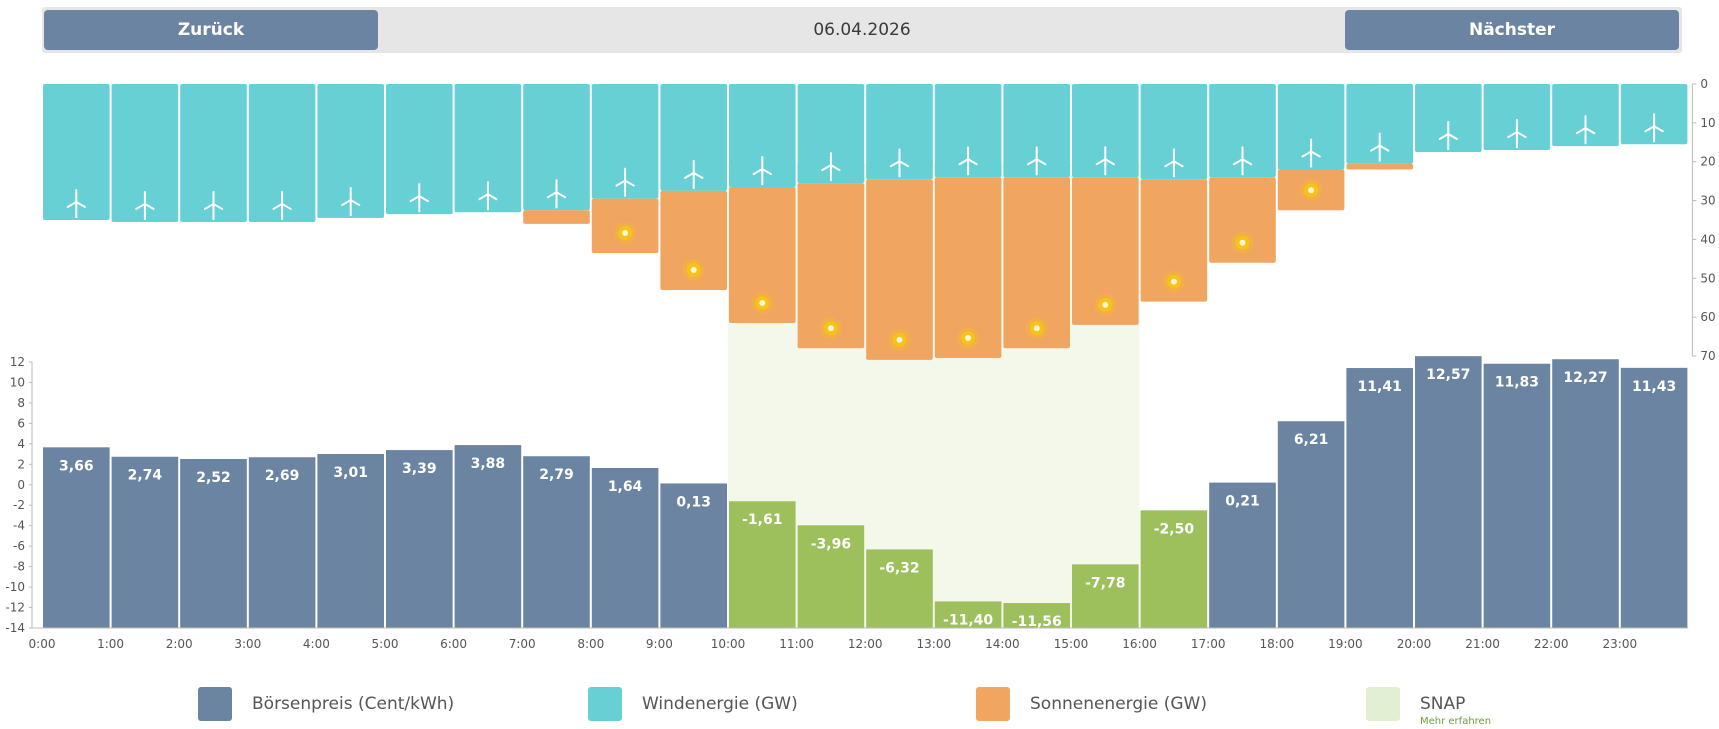  I want to click on legend-item-wind: Windenergie (GW), so click(693, 707).